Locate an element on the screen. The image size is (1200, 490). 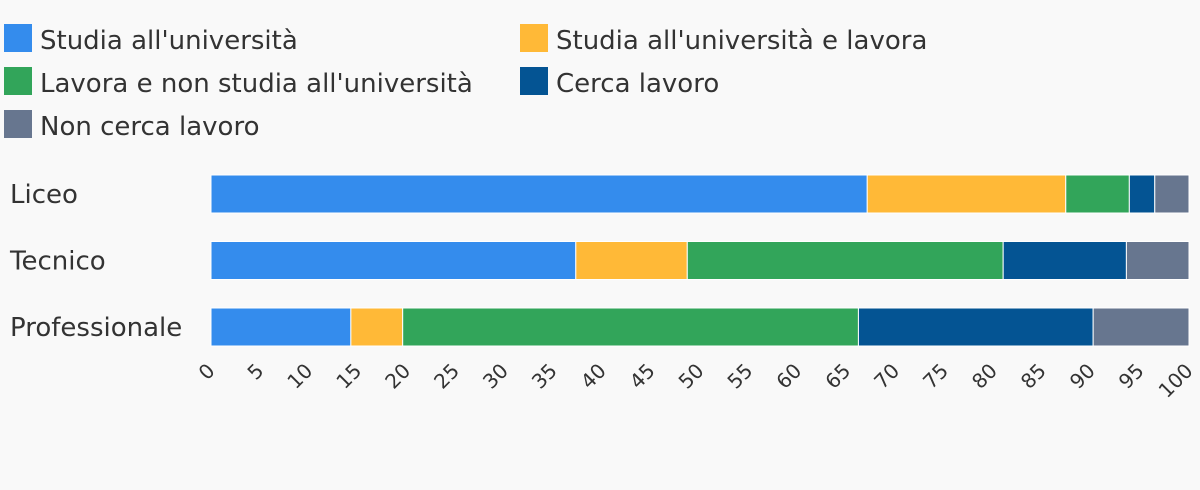
bar-tecnico-studia-all-universita-e-lavora is located at coordinates (631, 260).